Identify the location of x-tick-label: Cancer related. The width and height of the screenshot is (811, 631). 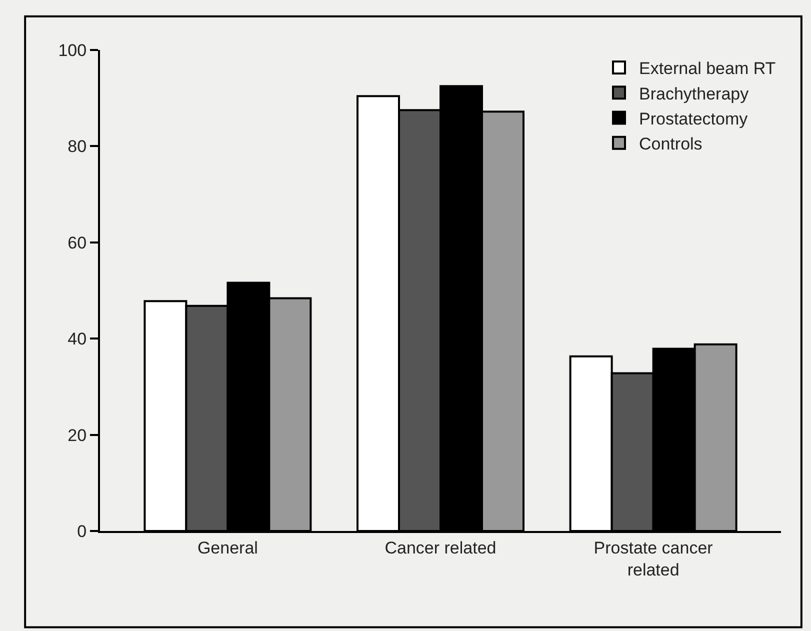
(440, 548).